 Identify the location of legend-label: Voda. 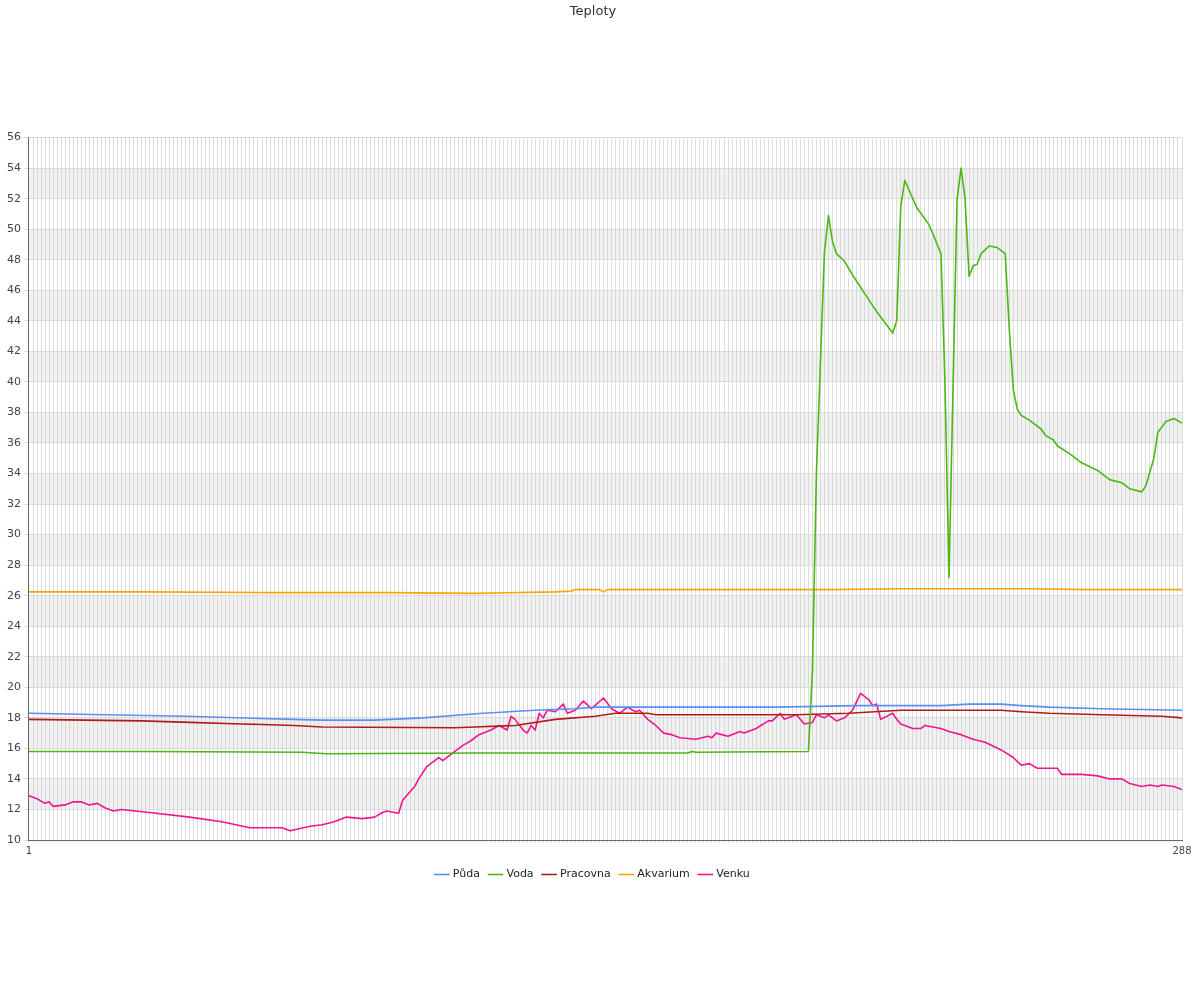
(520, 874).